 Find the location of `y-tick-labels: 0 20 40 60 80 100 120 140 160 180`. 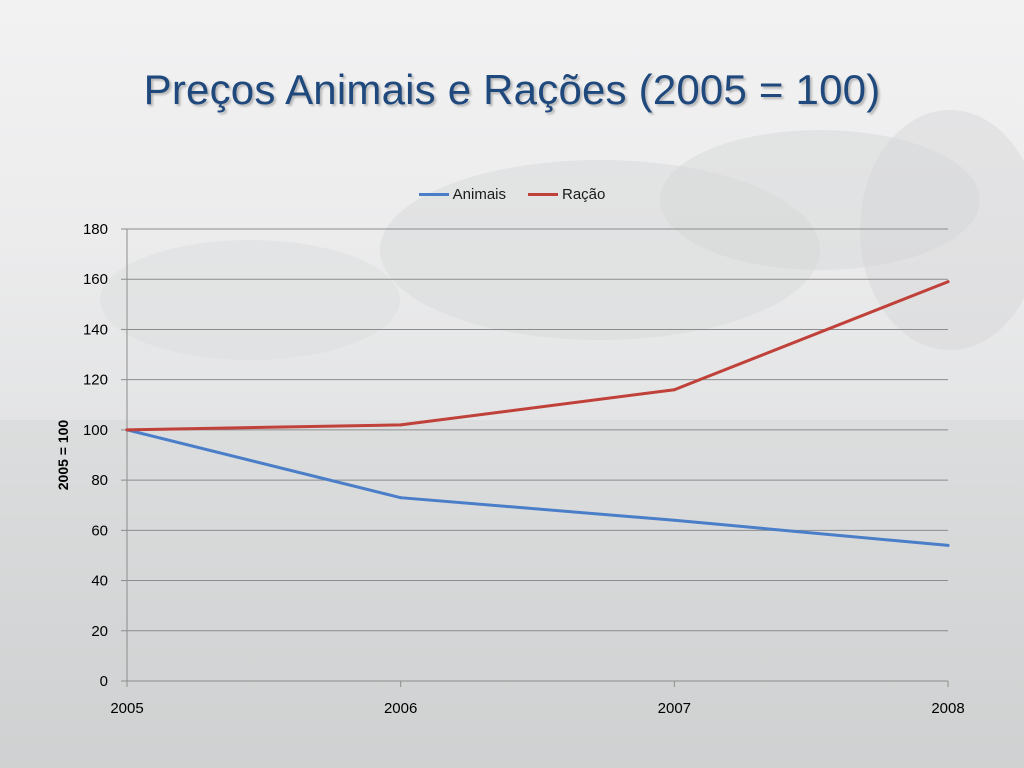

y-tick-labels: 0 20 40 60 80 100 120 140 160 180 is located at coordinates (95, 455).